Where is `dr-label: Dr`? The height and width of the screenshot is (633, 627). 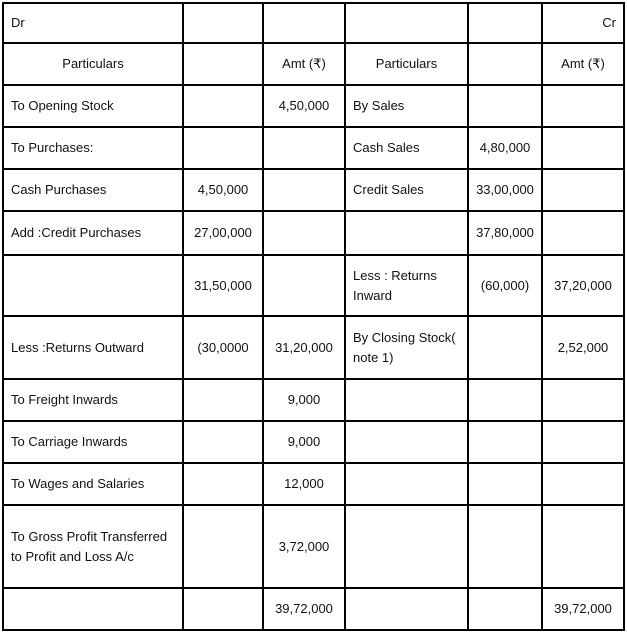 dr-label: Dr is located at coordinates (93, 23).